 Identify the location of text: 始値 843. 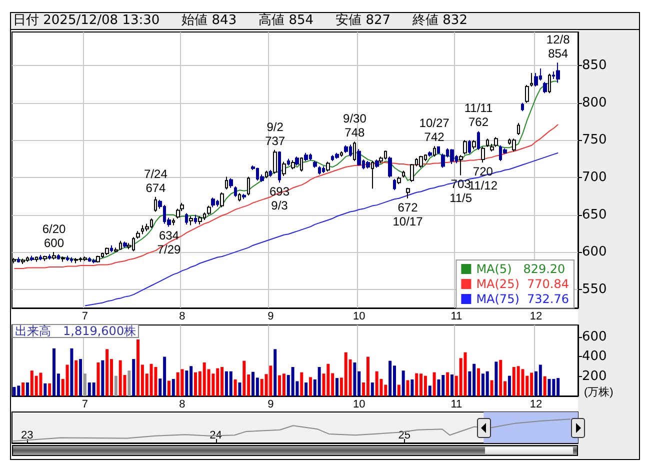
(209, 20).